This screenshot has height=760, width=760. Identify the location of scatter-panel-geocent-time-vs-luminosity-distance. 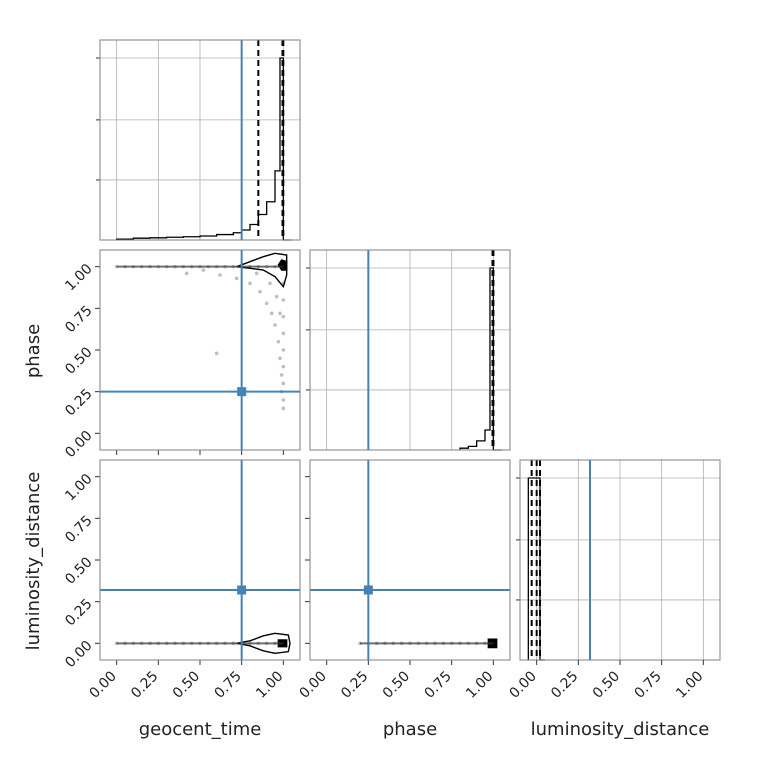
(197, 562).